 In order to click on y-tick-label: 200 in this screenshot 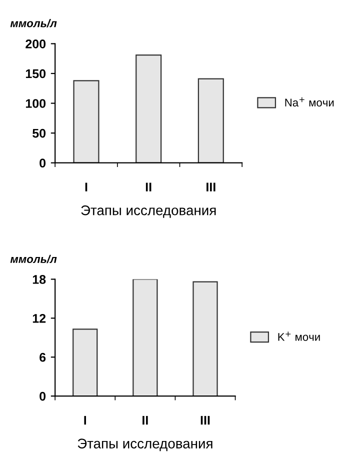, I will do `click(36, 44)`.